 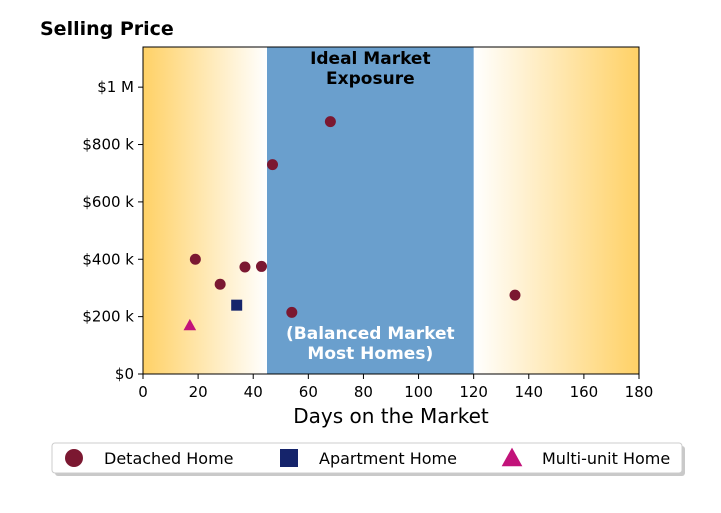 What do you see at coordinates (190, 324) in the screenshot?
I see `multi-unit-home-point` at bounding box center [190, 324].